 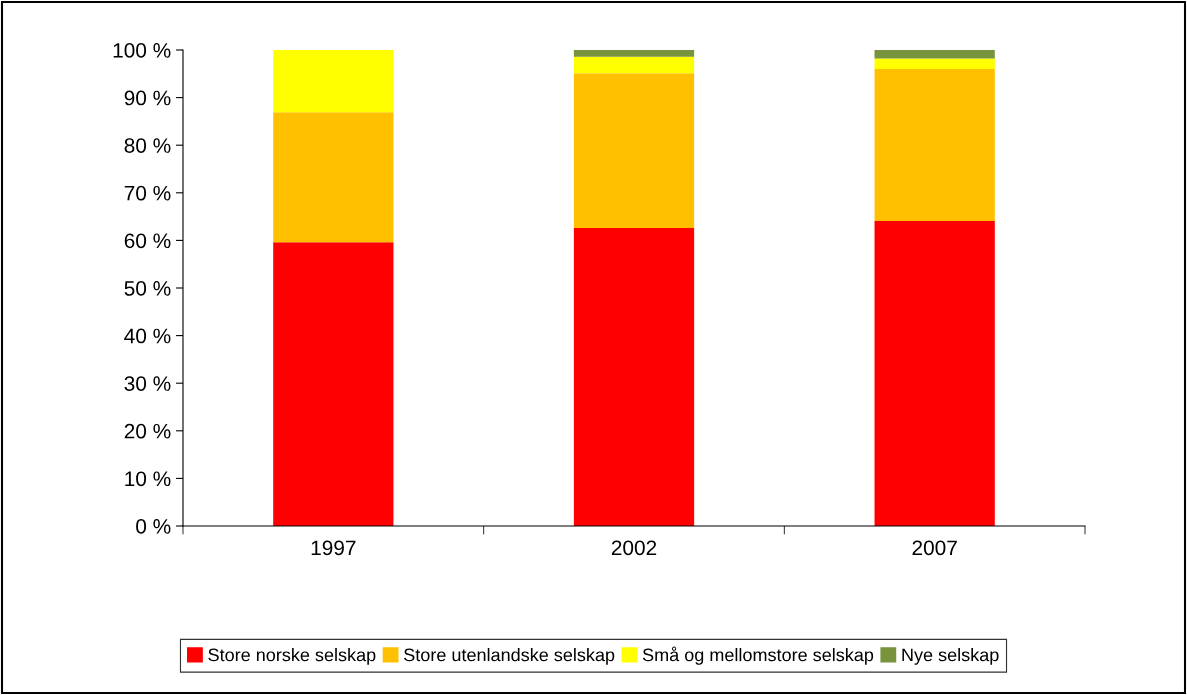 I want to click on x-tick-label: 2007, so click(x=934, y=548).